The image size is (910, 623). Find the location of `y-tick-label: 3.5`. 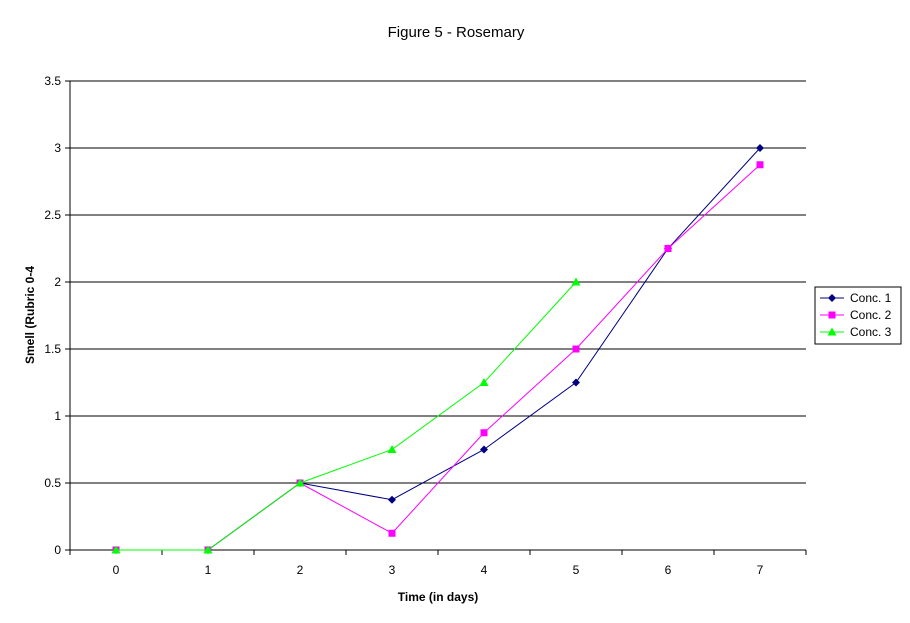

y-tick-label: 3.5 is located at coordinates (52, 81).